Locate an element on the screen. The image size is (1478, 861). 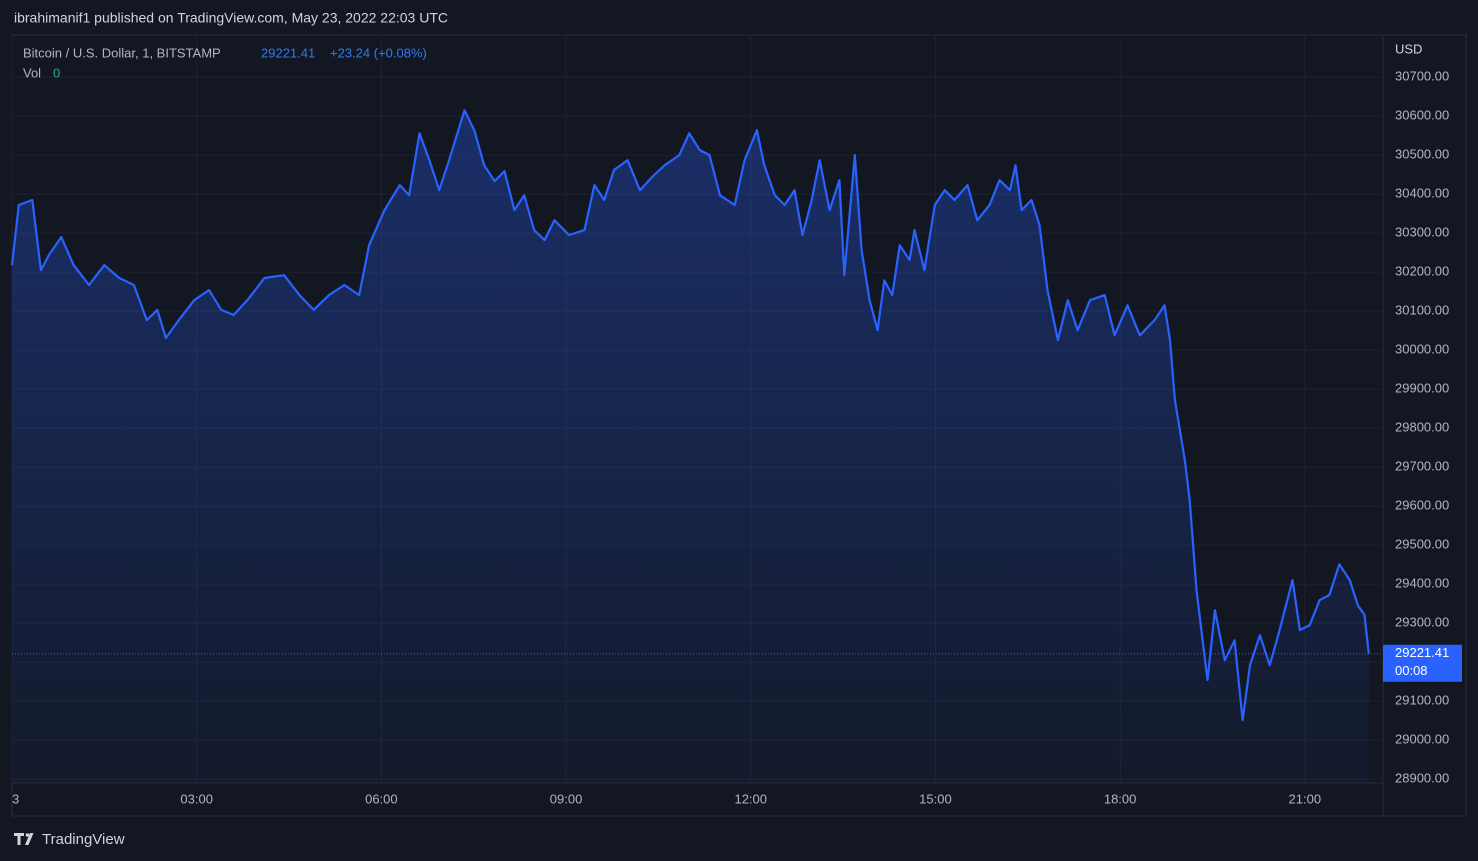
x-tick-label: 18:00 is located at coordinates (1120, 798).